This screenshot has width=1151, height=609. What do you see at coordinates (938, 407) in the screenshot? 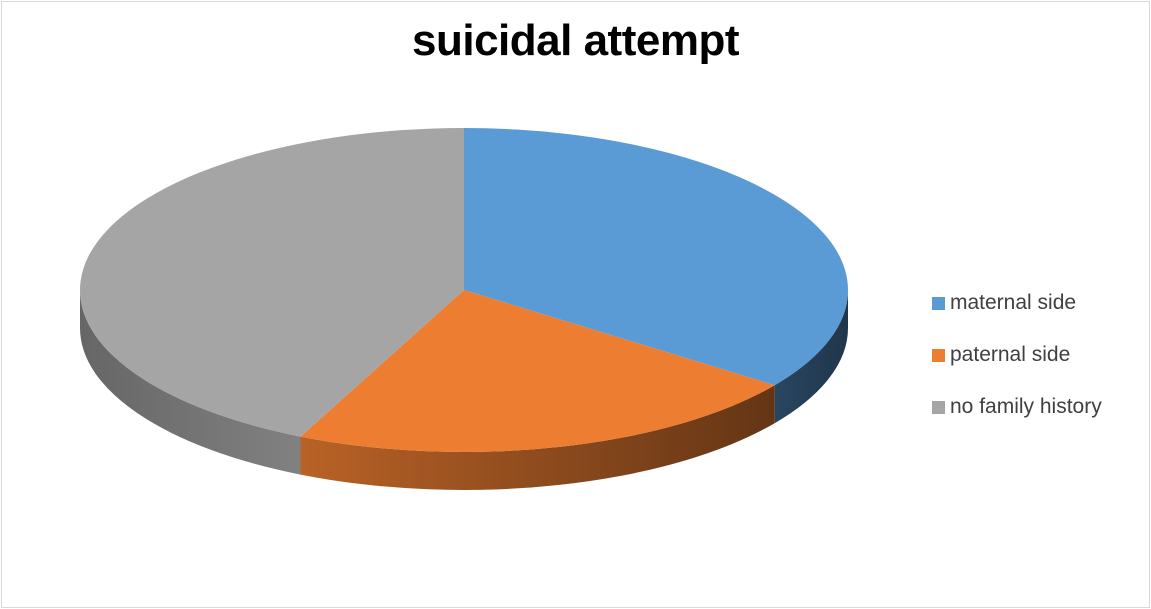
I see `legend-swatch-no-family` at bounding box center [938, 407].